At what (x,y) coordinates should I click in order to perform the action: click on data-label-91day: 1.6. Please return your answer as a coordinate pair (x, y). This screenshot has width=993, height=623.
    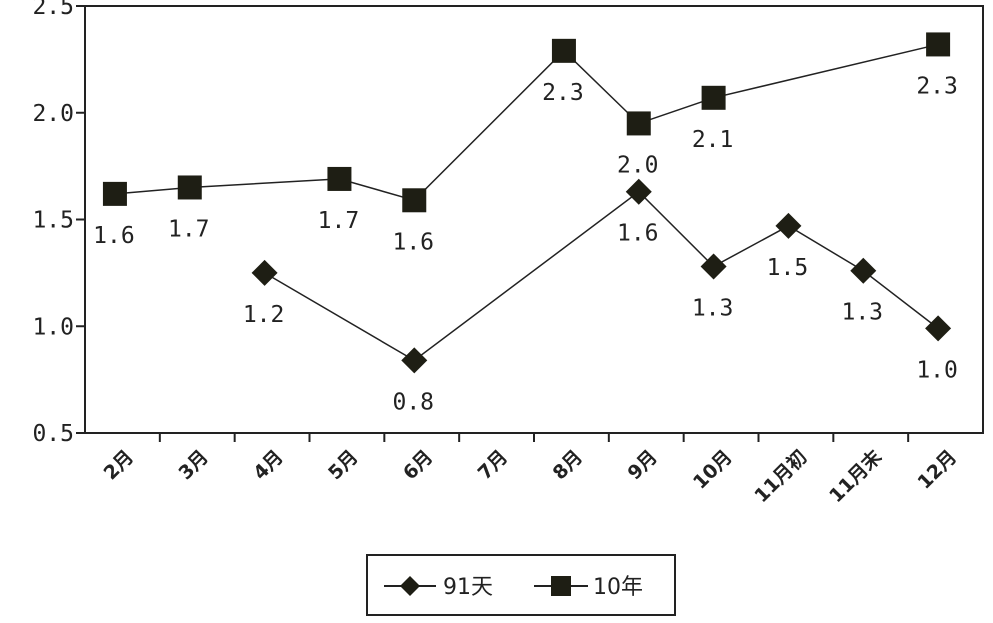
    Looking at the image, I should click on (638, 234).